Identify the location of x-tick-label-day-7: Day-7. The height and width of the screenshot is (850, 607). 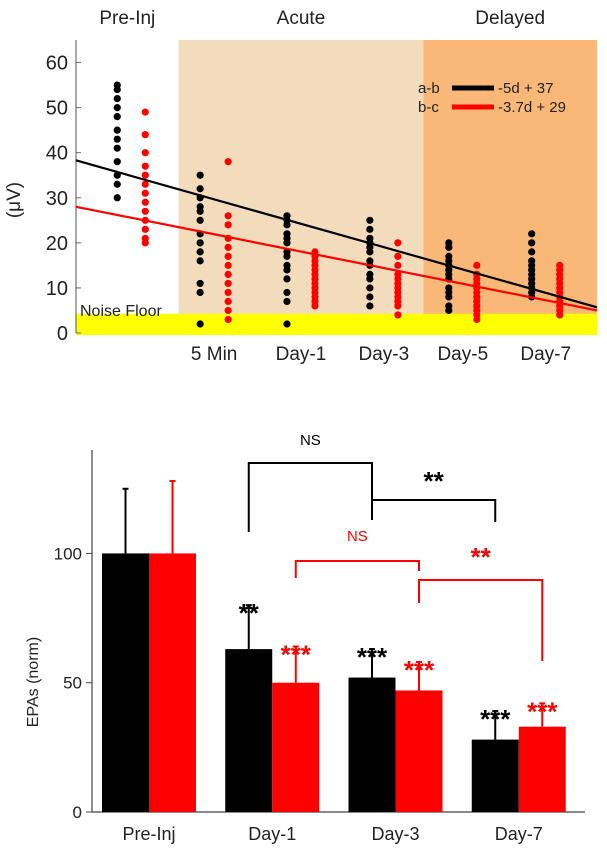
(519, 834).